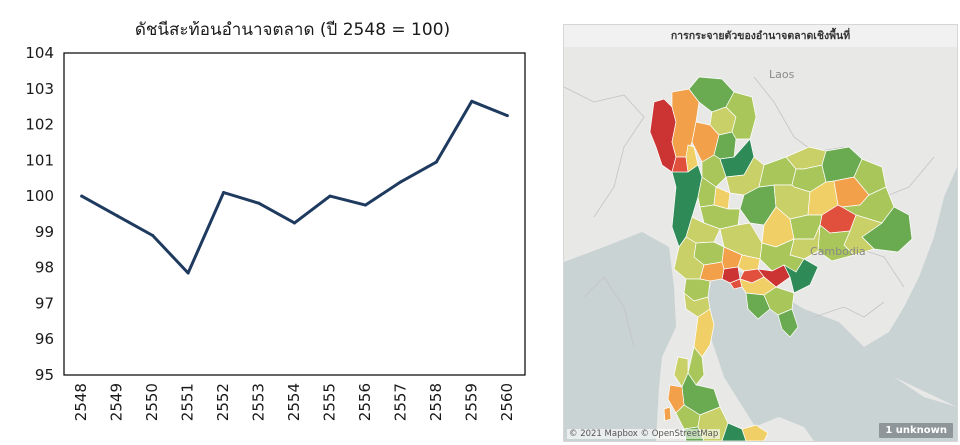 This screenshot has height=445, width=960. I want to click on x-tick-label: 2554, so click(294, 402).